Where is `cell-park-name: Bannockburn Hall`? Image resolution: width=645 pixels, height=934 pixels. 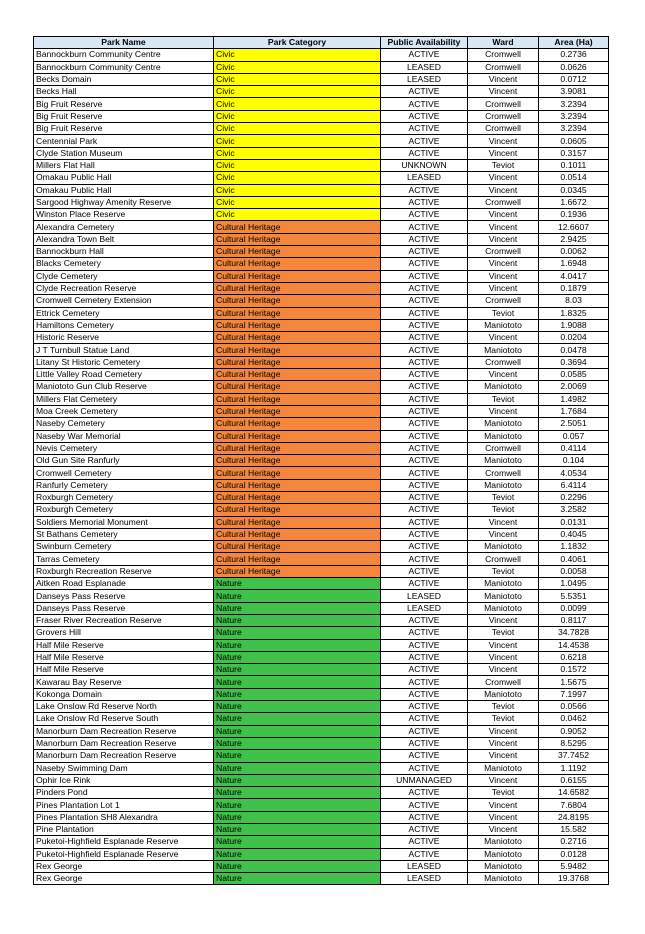 cell-park-name: Bannockburn Hall is located at coordinates (123, 252).